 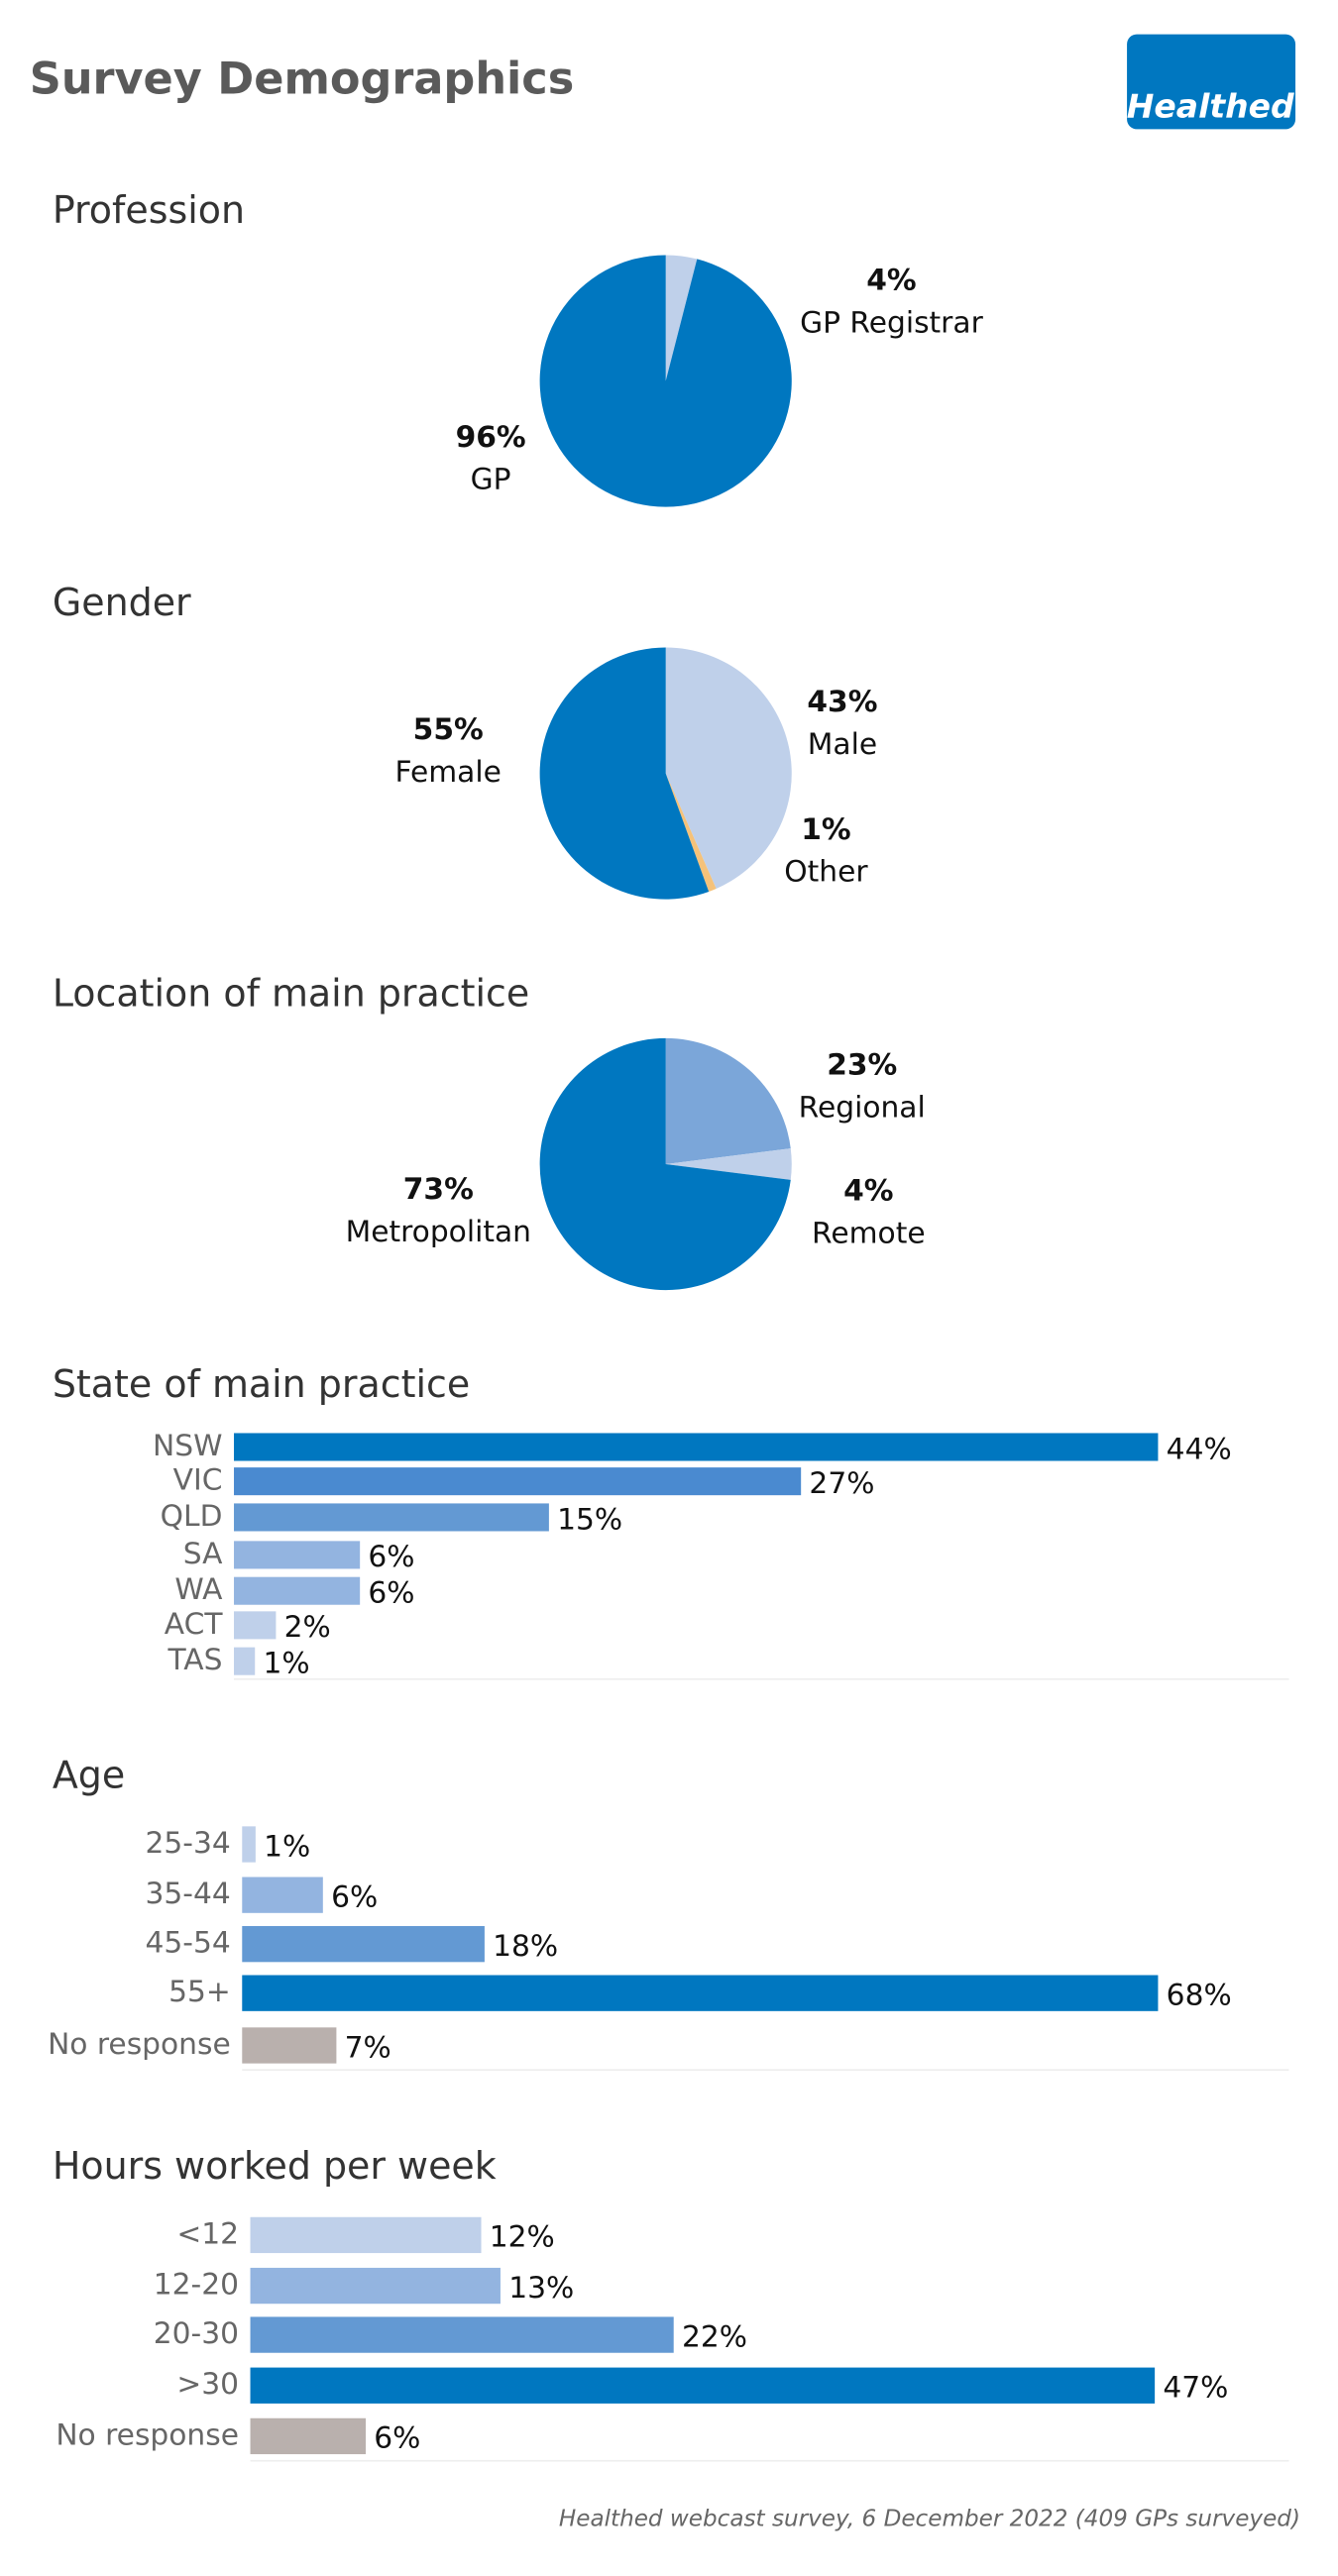 What do you see at coordinates (291, 994) in the screenshot?
I see `section-title: Location of main practice` at bounding box center [291, 994].